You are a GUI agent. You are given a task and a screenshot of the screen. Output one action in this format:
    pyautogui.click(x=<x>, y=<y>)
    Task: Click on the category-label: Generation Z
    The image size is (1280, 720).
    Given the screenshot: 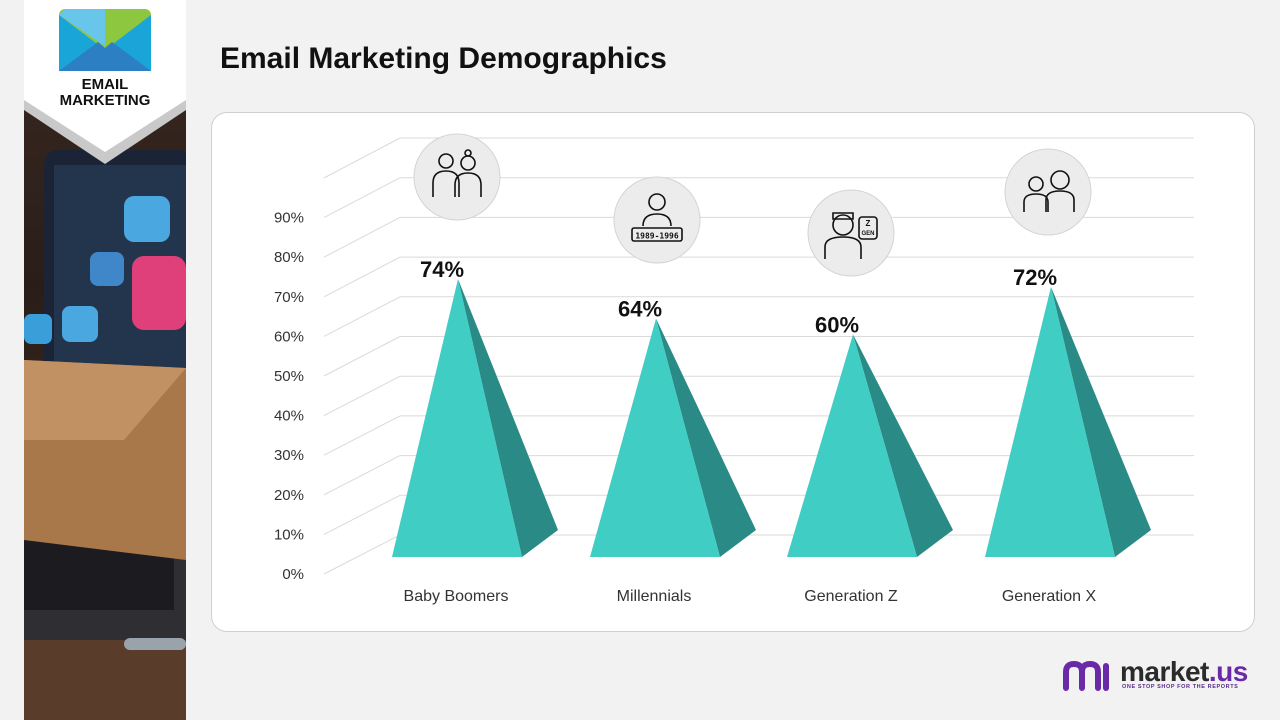 What is the action you would take?
    pyautogui.click(x=851, y=596)
    